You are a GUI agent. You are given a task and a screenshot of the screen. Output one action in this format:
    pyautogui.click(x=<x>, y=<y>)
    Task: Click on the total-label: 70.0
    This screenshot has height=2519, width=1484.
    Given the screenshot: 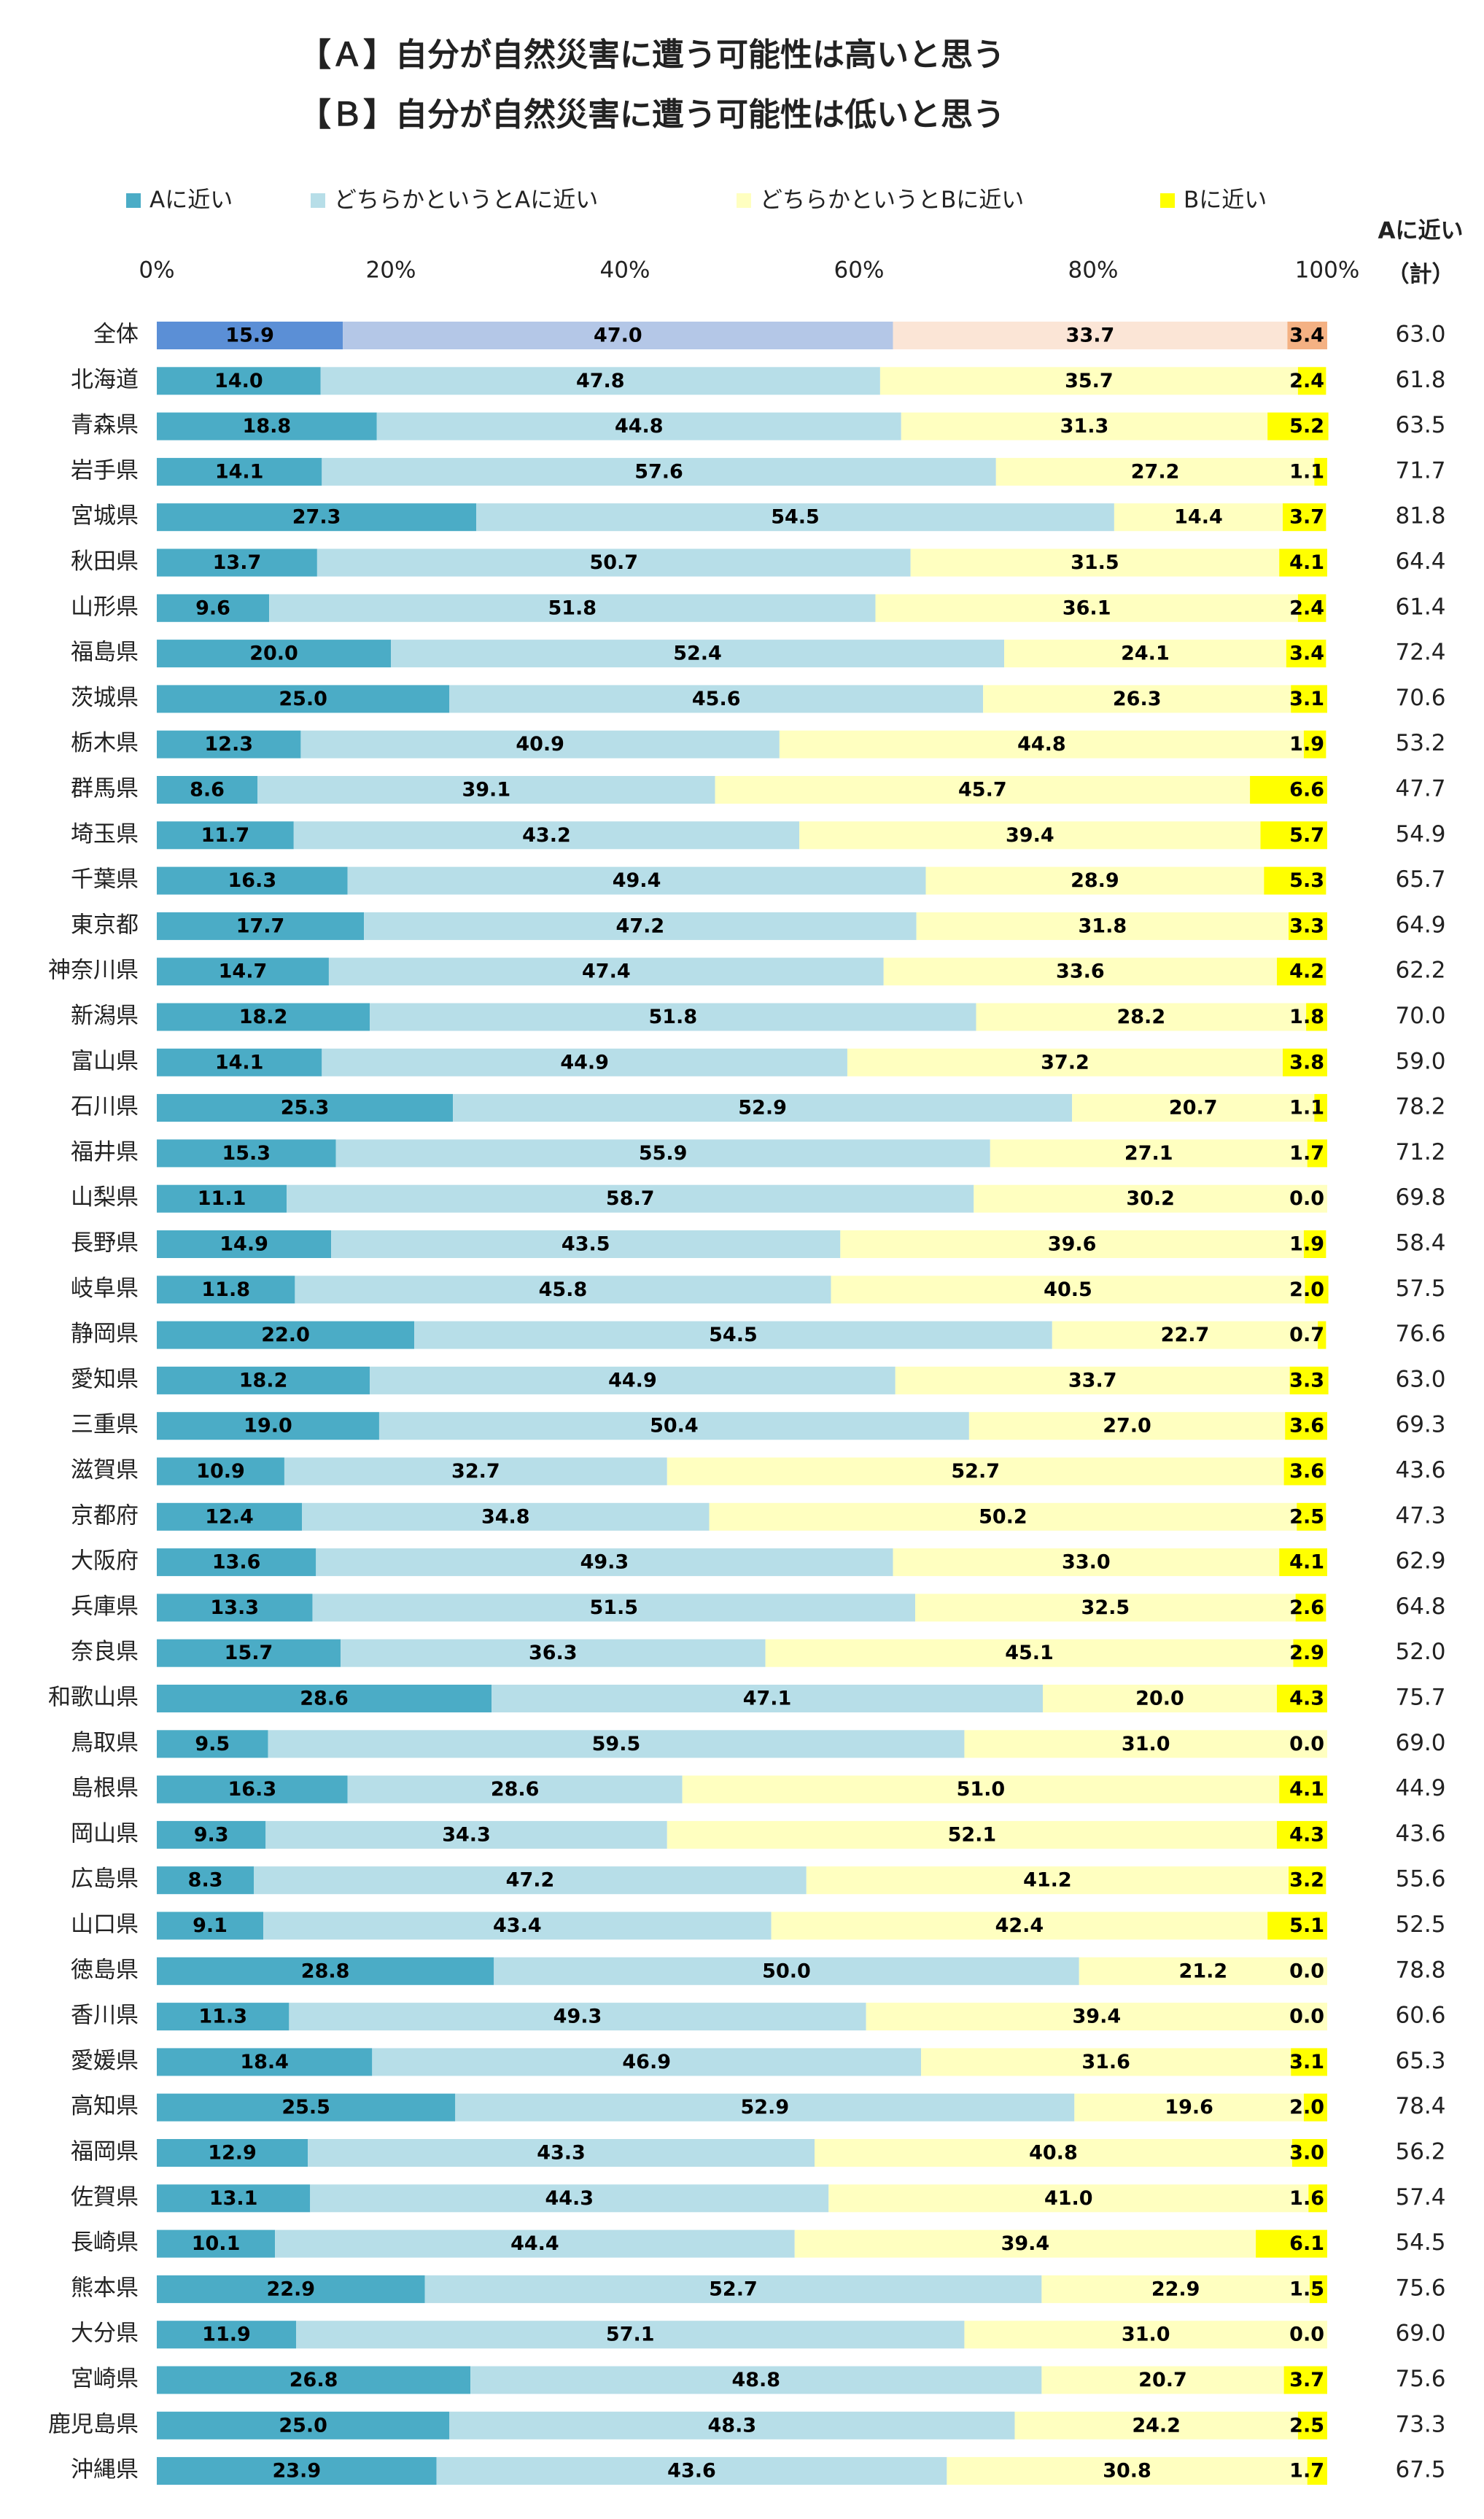 What is the action you would take?
    pyautogui.click(x=1420, y=1016)
    